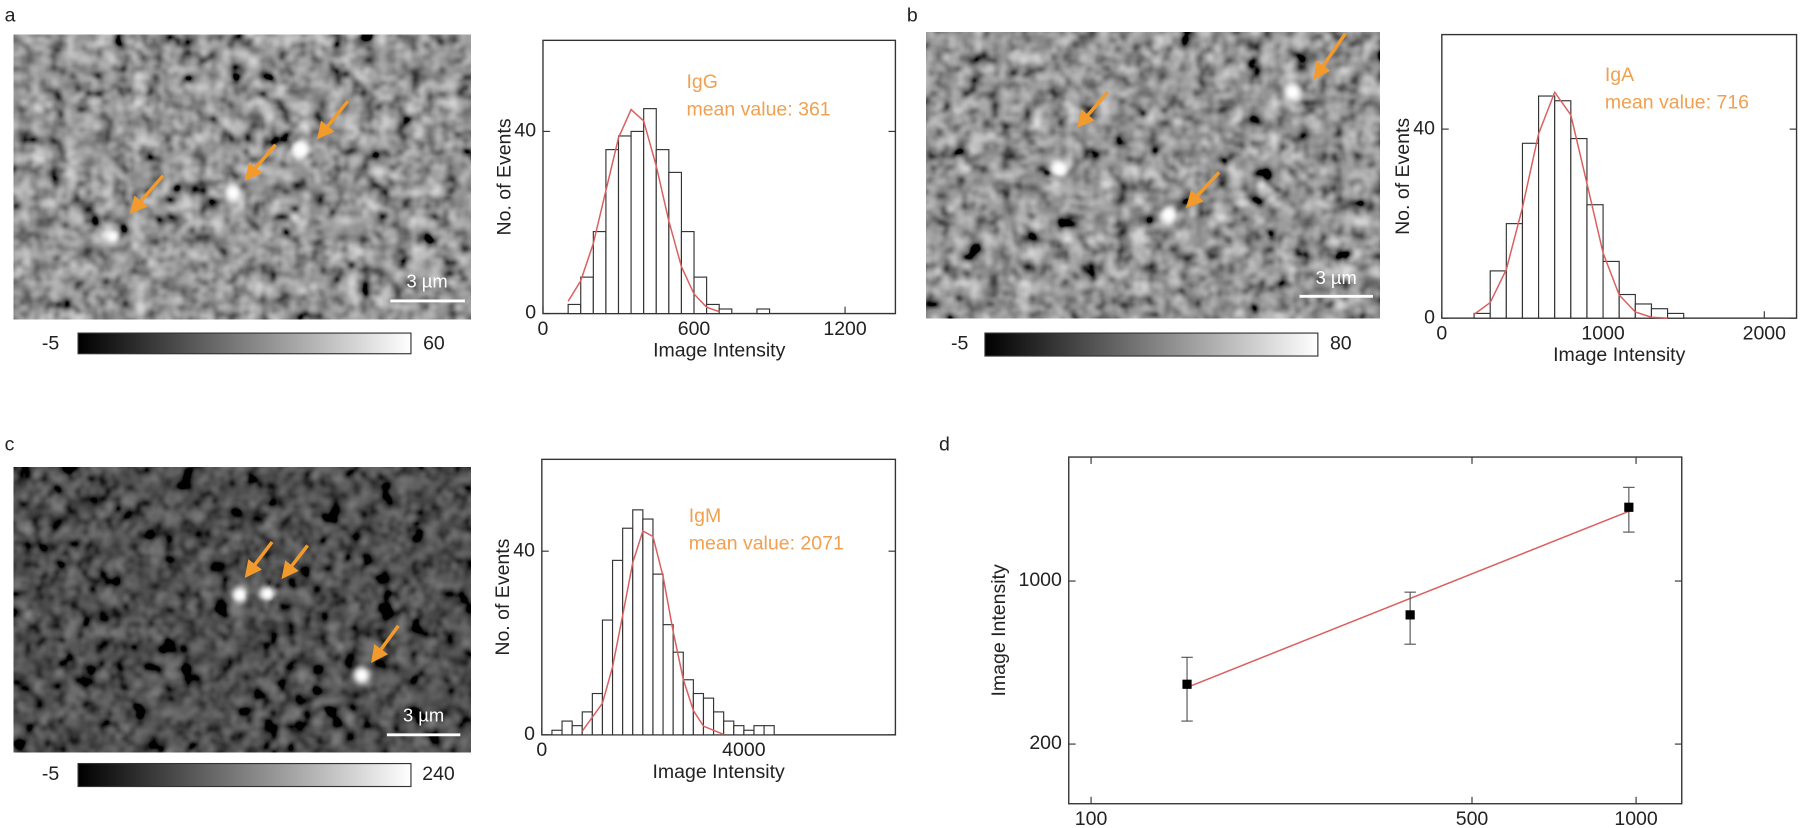 The height and width of the screenshot is (828, 1800). What do you see at coordinates (1472, 818) in the screenshot?
I see `x-tick-label: 500` at bounding box center [1472, 818].